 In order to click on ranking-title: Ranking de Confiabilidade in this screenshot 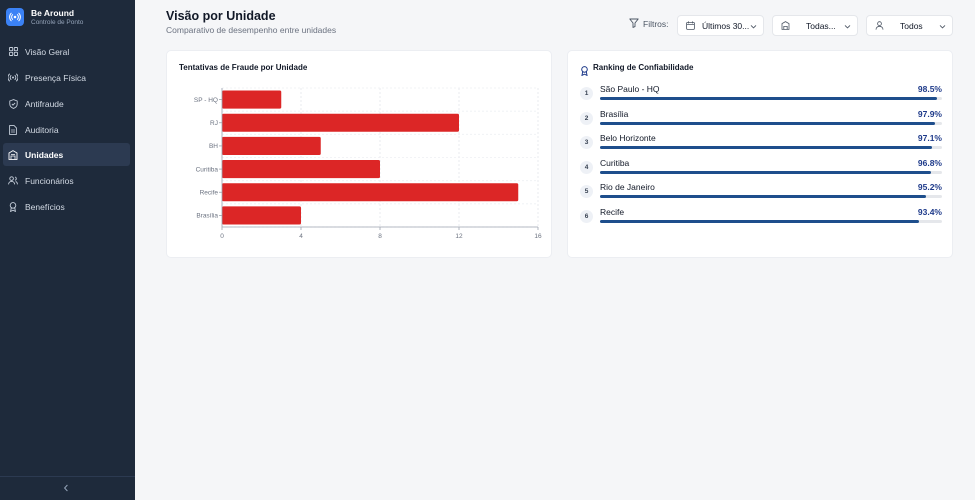, I will do `click(643, 67)`.